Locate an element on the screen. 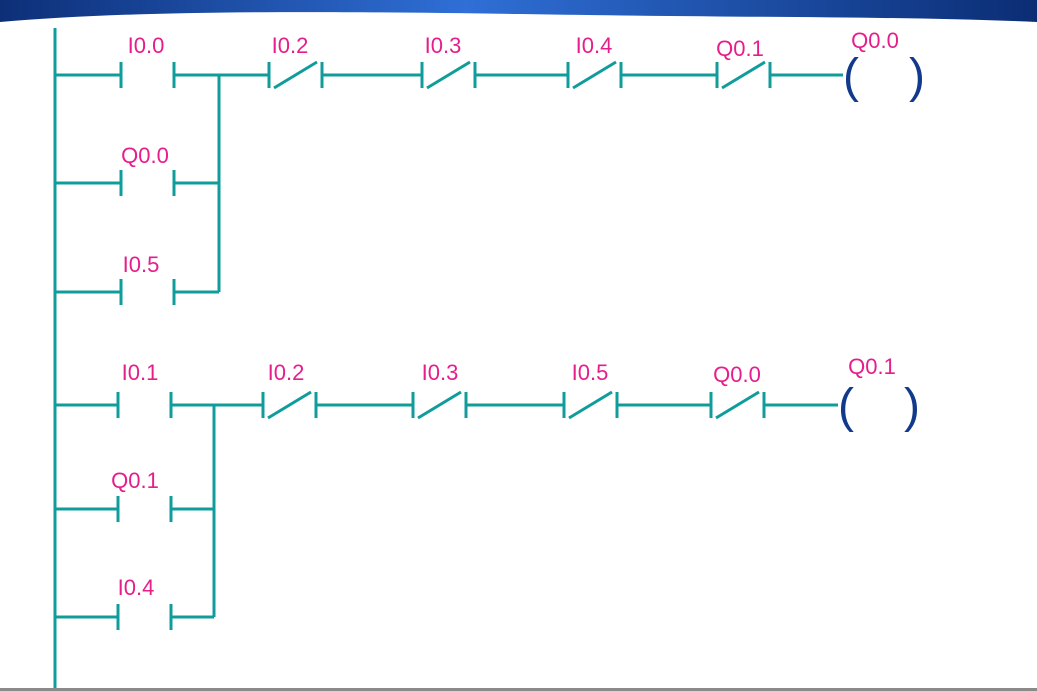 The width and height of the screenshot is (1037, 691). rung1-coil-label: Q0.0 is located at coordinates (875, 40).